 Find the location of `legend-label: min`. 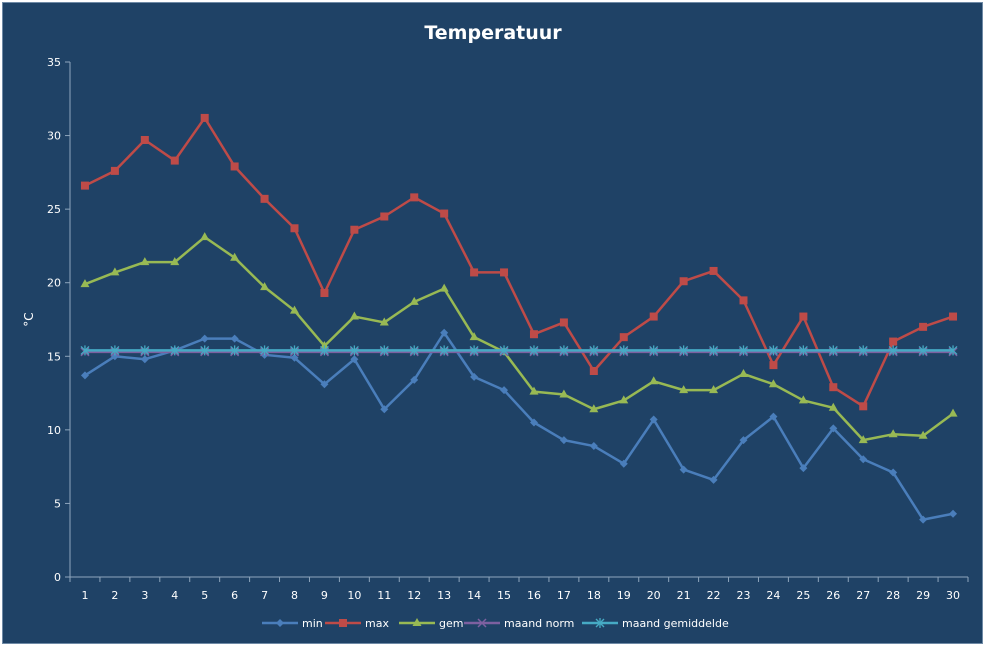

legend-label: min is located at coordinates (312, 623).